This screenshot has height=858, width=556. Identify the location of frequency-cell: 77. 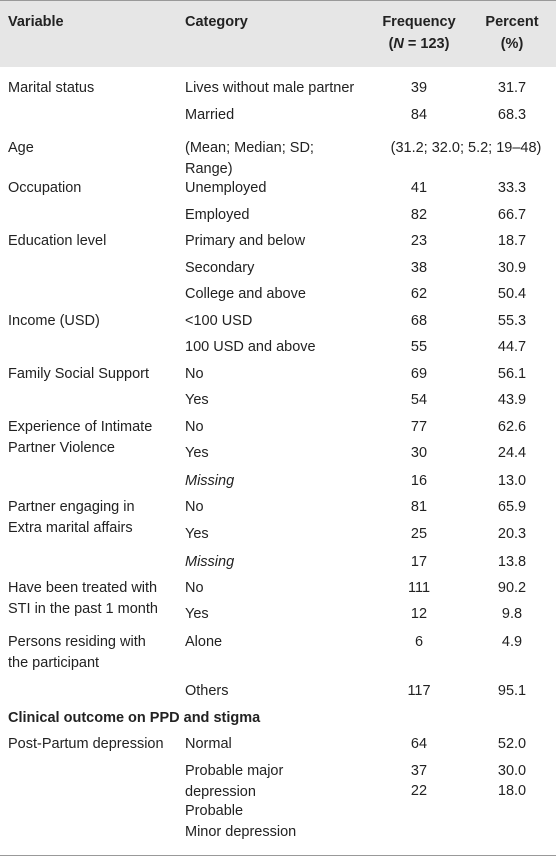
(419, 427).